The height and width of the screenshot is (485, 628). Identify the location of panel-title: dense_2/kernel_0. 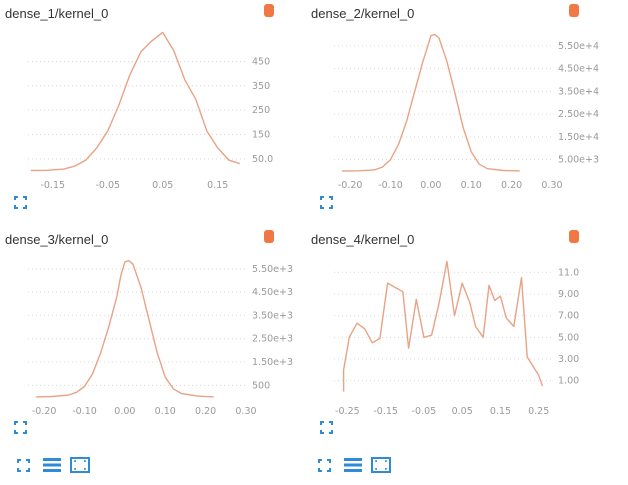
(363, 13).